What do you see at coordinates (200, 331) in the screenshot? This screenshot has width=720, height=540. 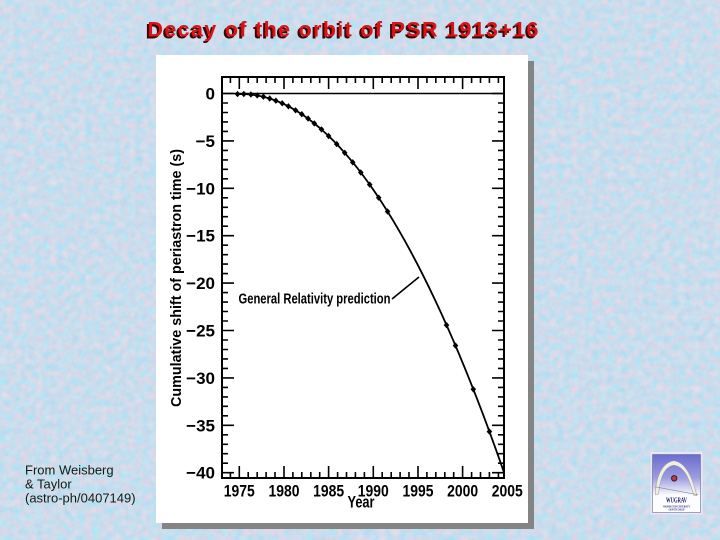 I see `svg-text: −25` at bounding box center [200, 331].